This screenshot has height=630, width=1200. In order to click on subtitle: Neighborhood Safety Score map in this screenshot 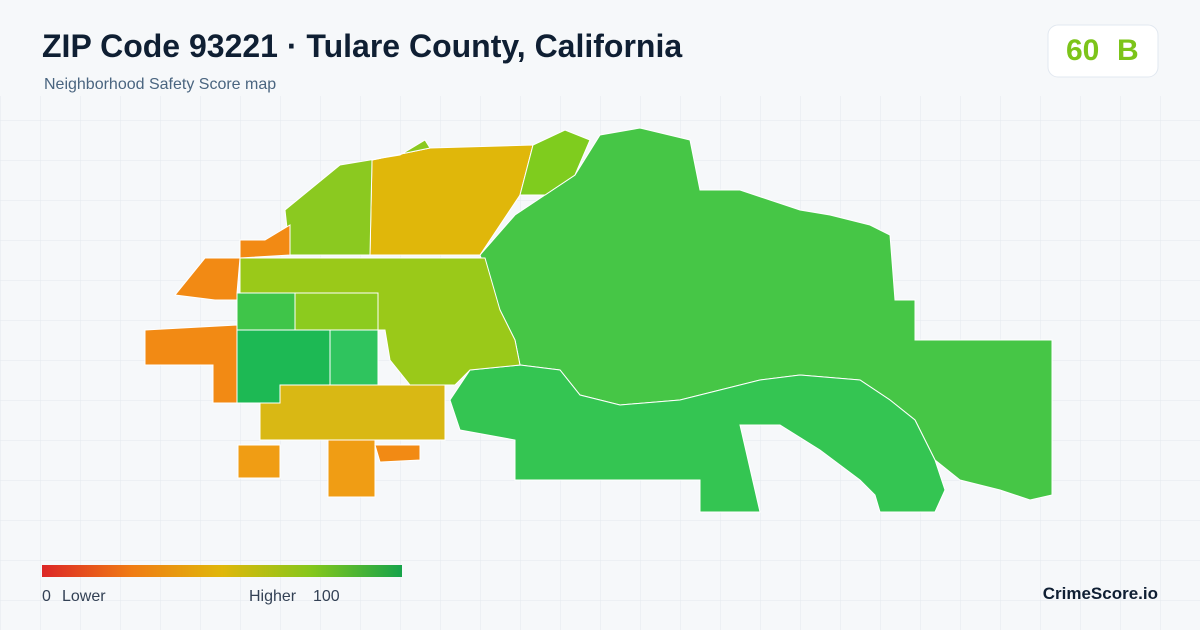, I will do `click(160, 84)`.